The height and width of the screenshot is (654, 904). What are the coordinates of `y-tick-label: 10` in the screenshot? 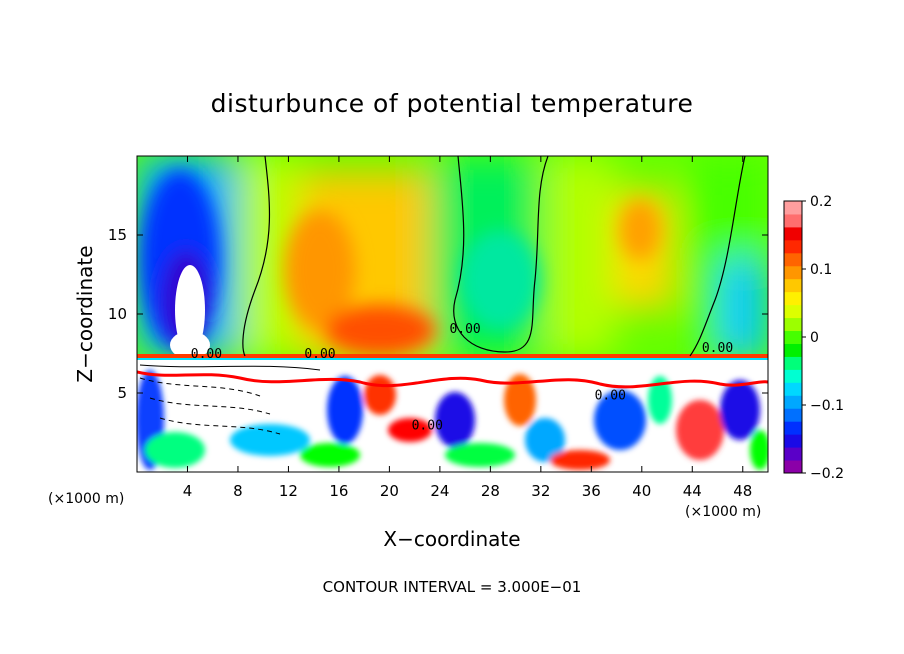 It's located at (117, 314).